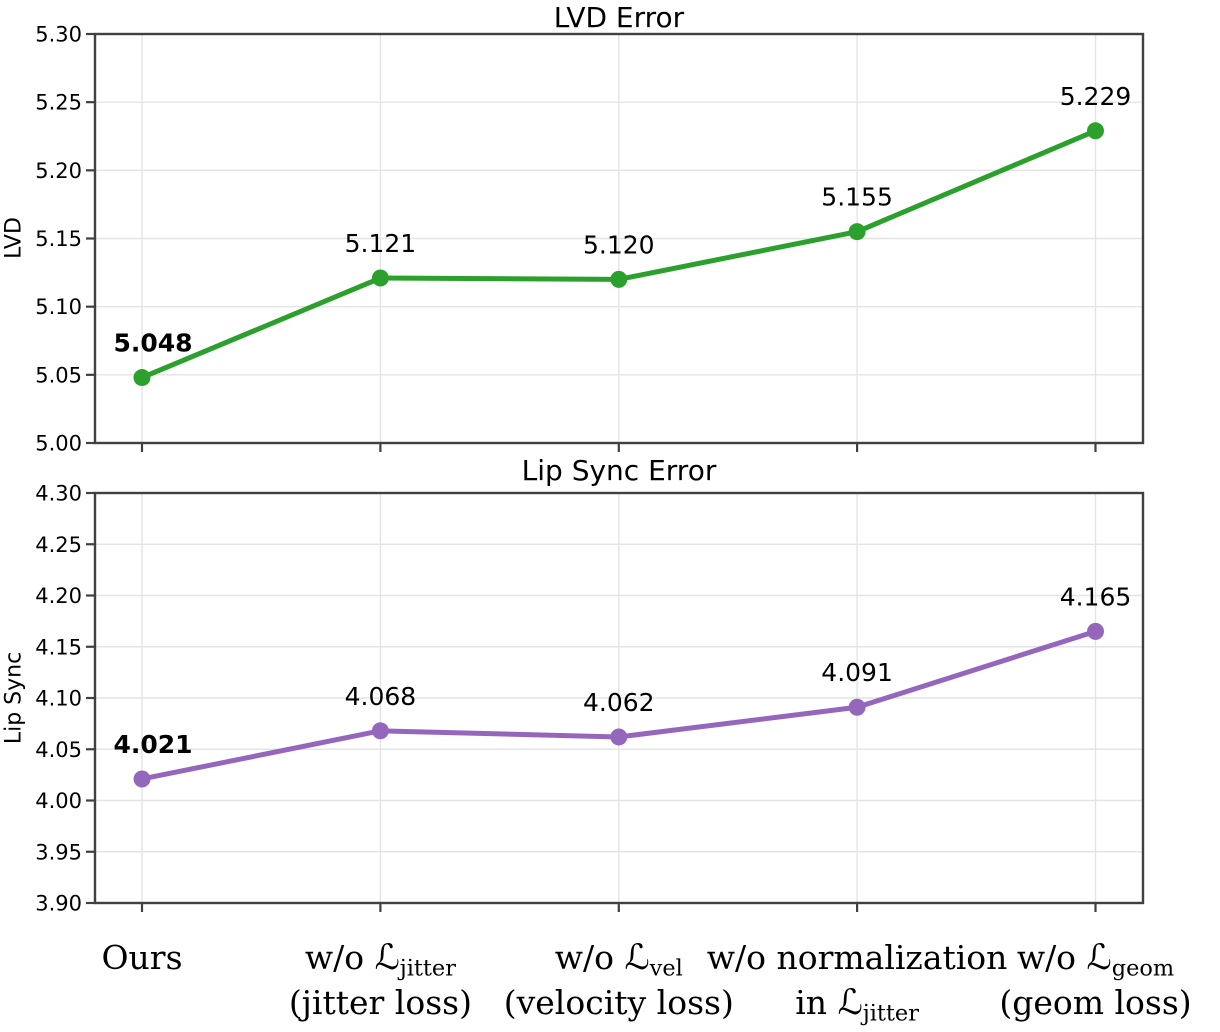  What do you see at coordinates (857, 982) in the screenshot?
I see `x-category-label: w/o normalization in ℒjitter` at bounding box center [857, 982].